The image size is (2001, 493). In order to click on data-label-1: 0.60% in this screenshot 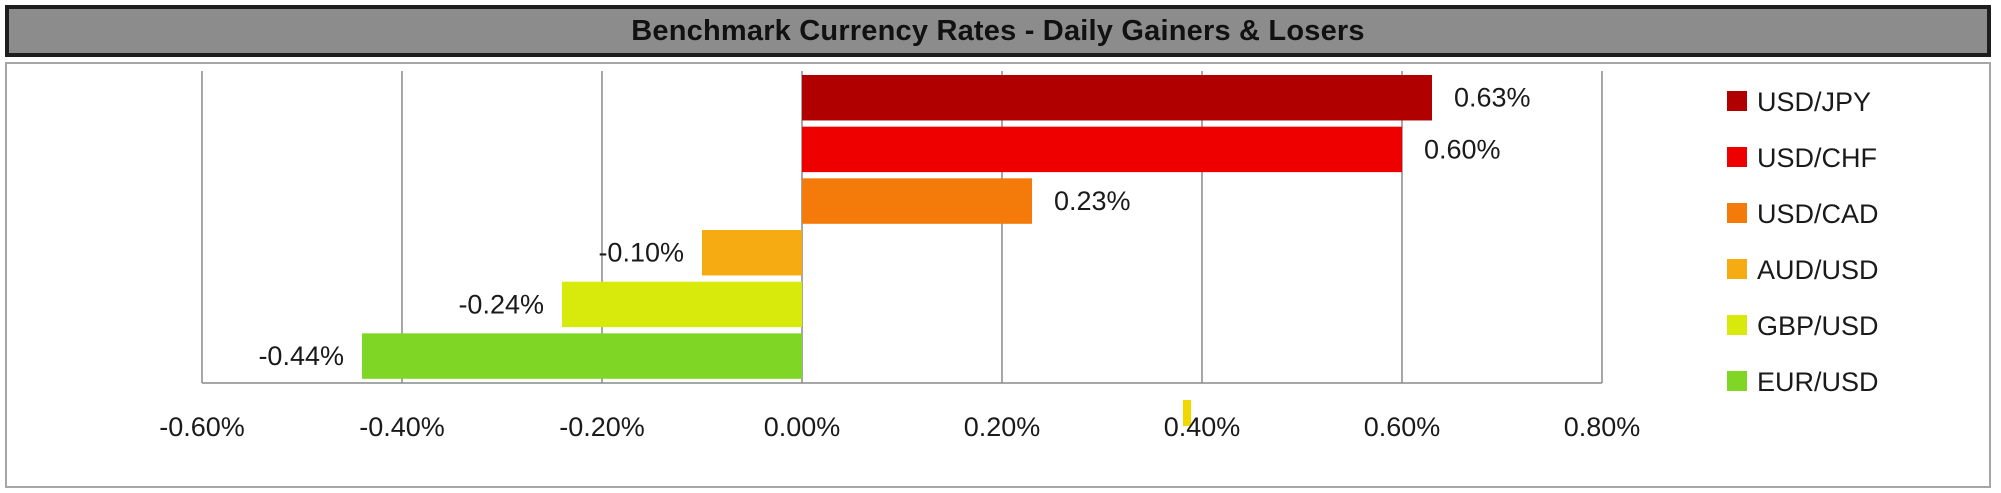, I will do `click(1462, 149)`.